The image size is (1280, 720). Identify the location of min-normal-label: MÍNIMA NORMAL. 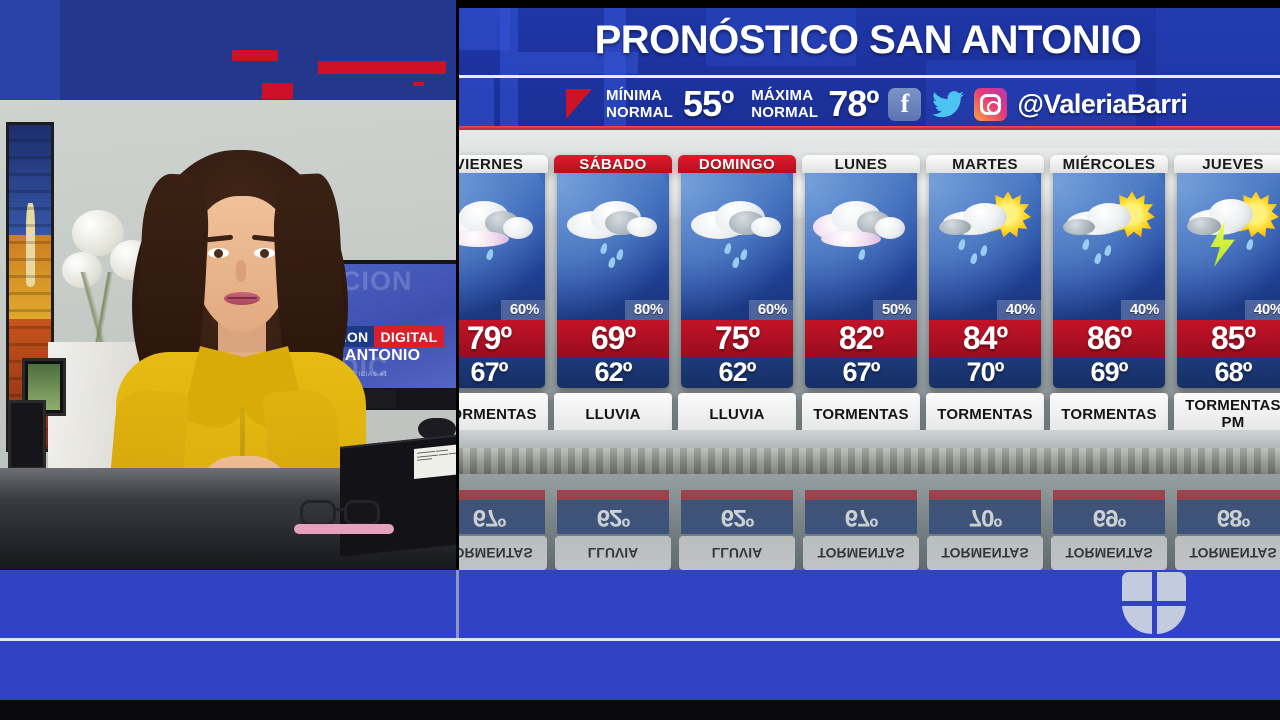
(639, 104).